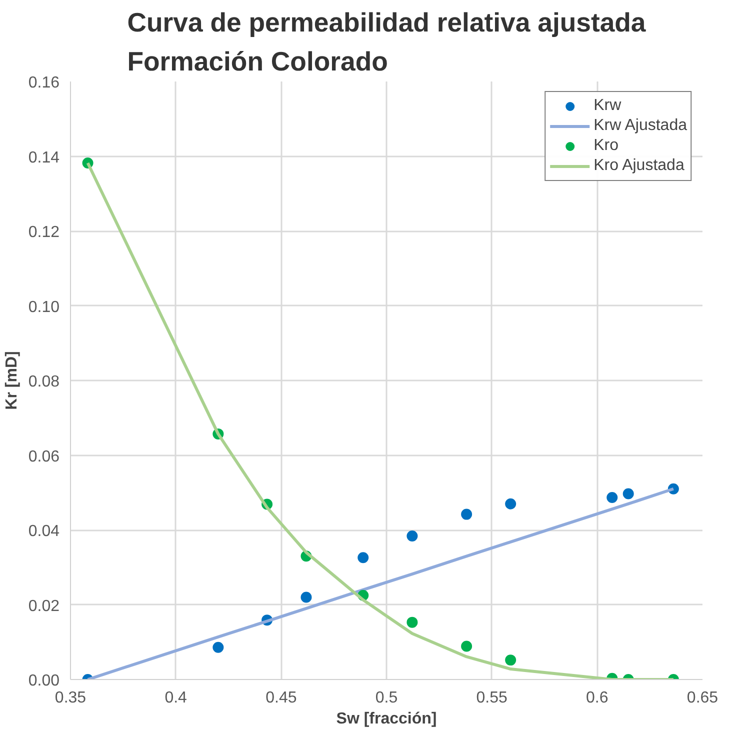 The width and height of the screenshot is (742, 730). I want to click on y-tick-label: 0.02, so click(44, 606).